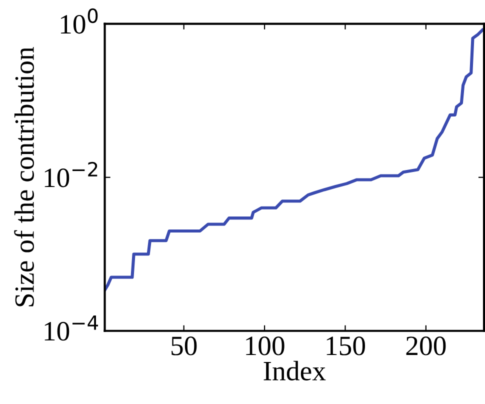 This screenshot has height=404, width=485. What do you see at coordinates (426, 346) in the screenshot?
I see `x-tick-label: 200` at bounding box center [426, 346].